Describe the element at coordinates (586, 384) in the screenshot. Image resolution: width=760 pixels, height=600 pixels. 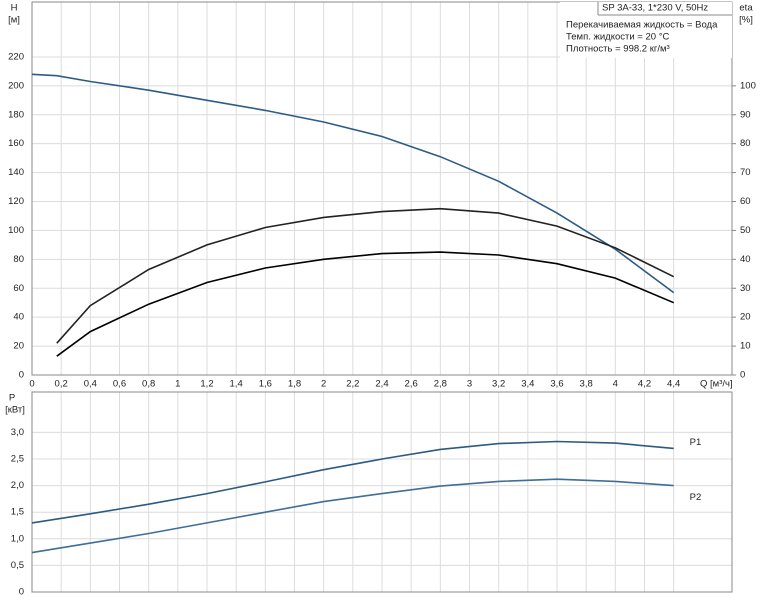
I see `x-tick-label: 3,8` at that location.